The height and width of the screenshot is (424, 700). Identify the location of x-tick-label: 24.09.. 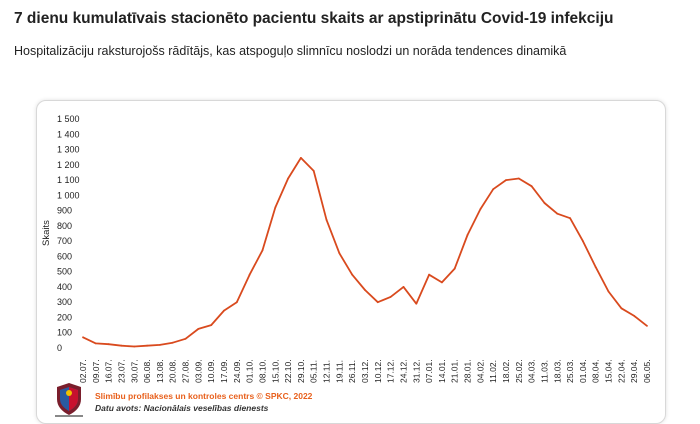
(237, 371).